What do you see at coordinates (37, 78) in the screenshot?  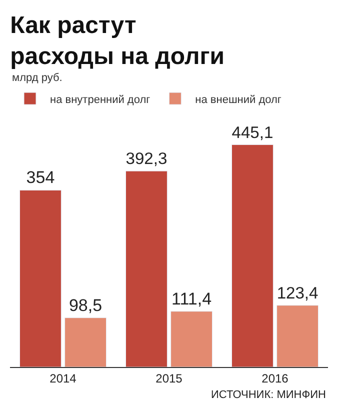 I see `chart-subtitle: млрд руб.` at bounding box center [37, 78].